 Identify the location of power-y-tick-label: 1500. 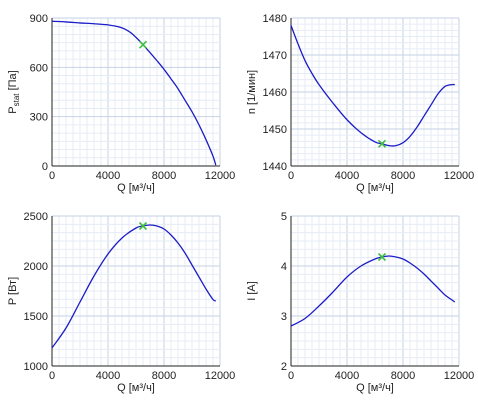
(36, 317).